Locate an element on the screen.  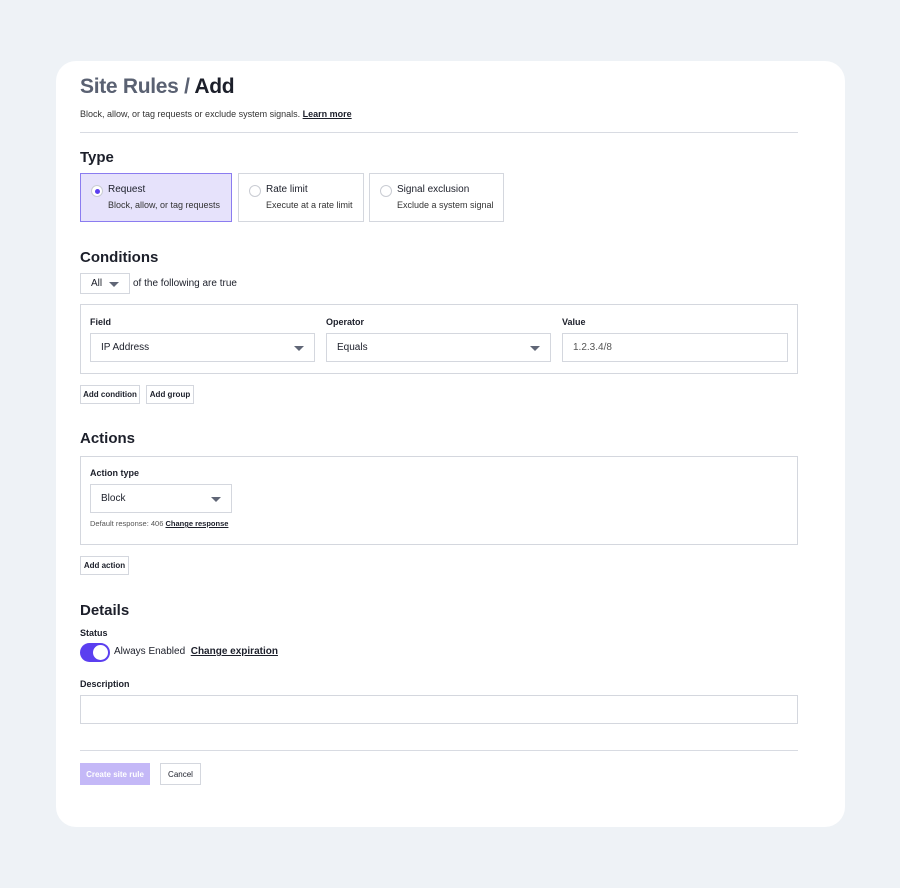
option-desc: Block, allow, or tag requests is located at coordinates (164, 205).